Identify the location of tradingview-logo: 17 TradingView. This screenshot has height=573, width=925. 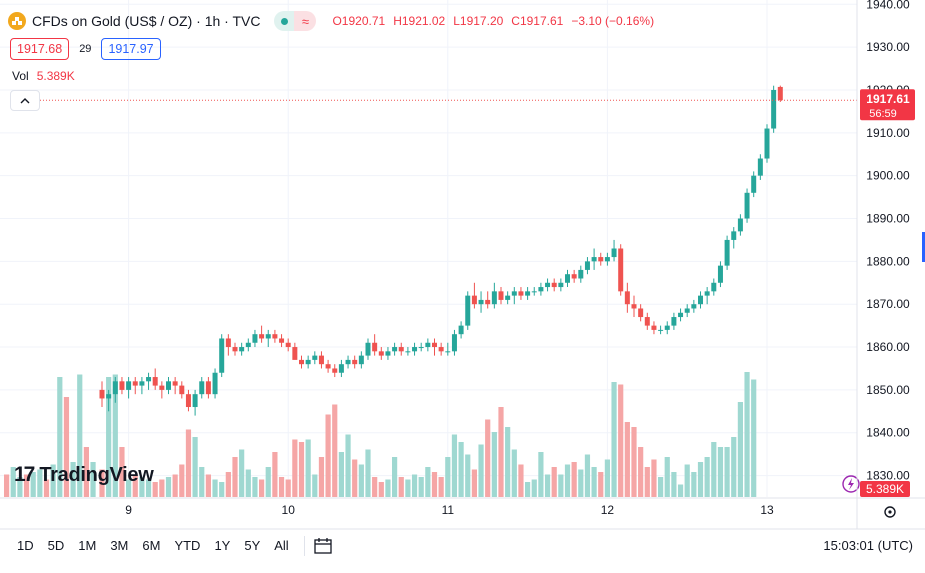
(84, 475).